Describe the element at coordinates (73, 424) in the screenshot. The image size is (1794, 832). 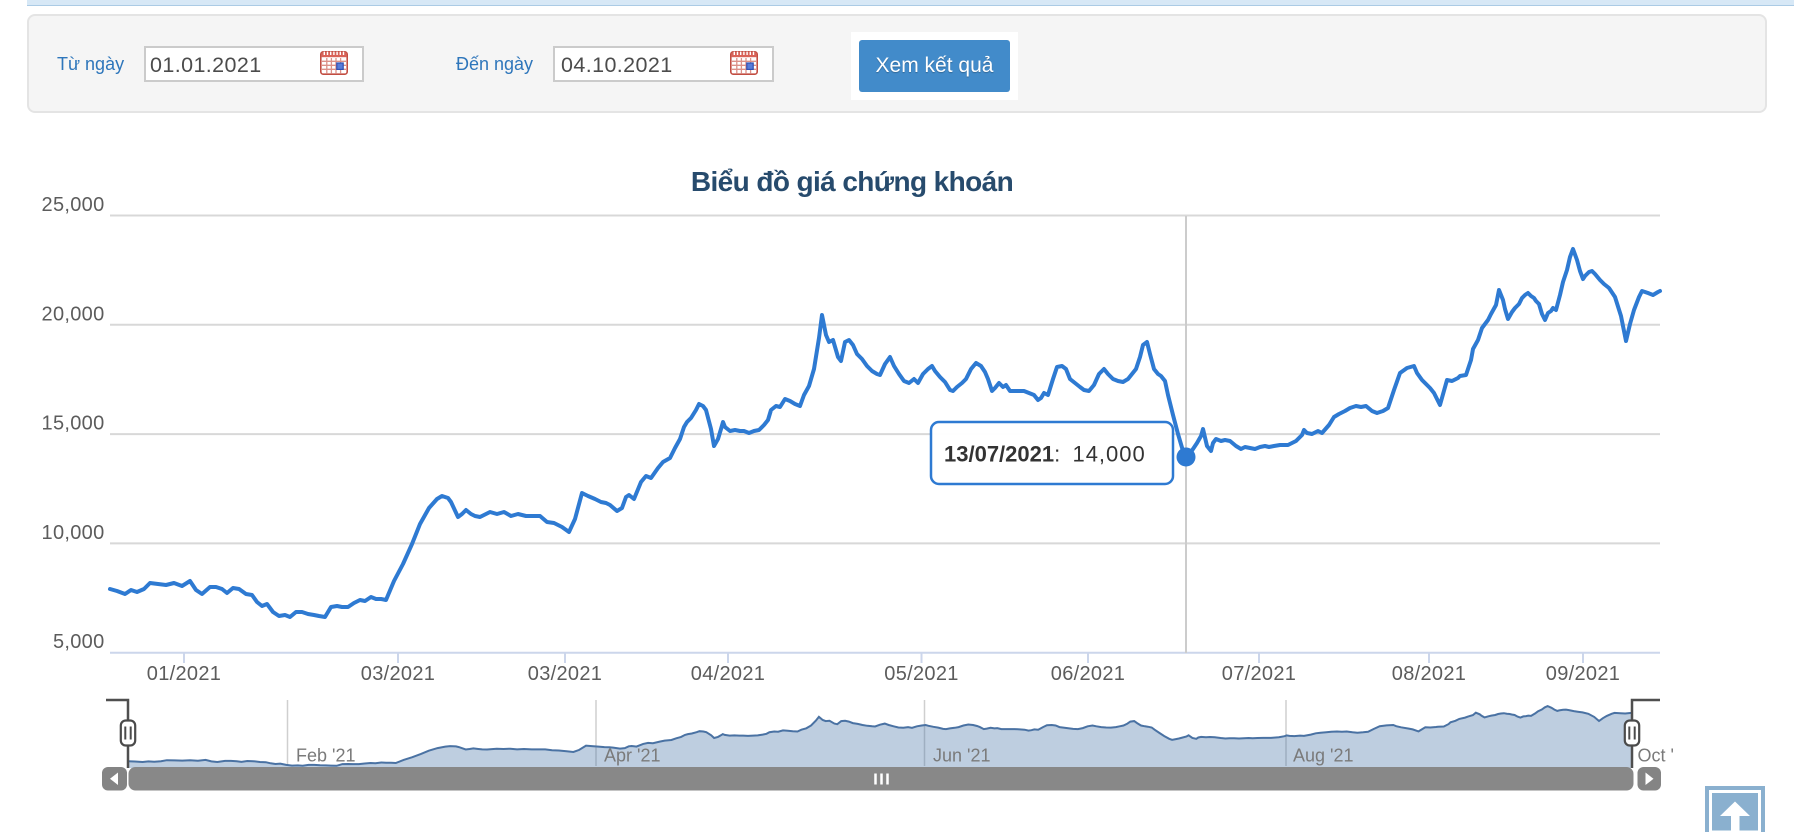
I see `svg-text: 15,000` at that location.